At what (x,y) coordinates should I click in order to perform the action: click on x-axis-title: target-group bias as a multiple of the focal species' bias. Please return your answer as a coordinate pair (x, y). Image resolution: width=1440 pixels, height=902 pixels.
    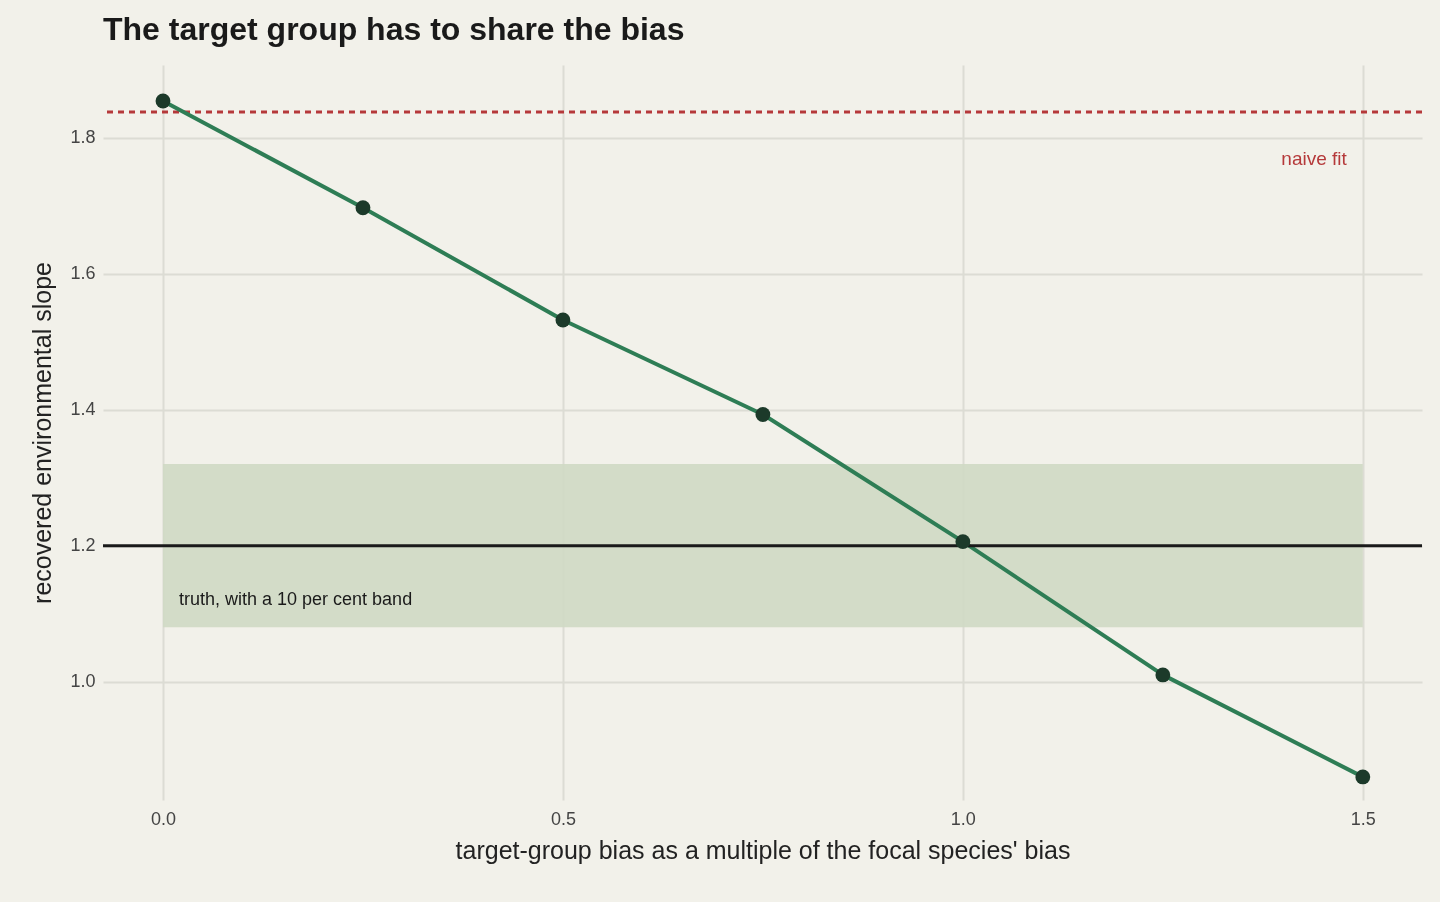
    Looking at the image, I should click on (763, 849).